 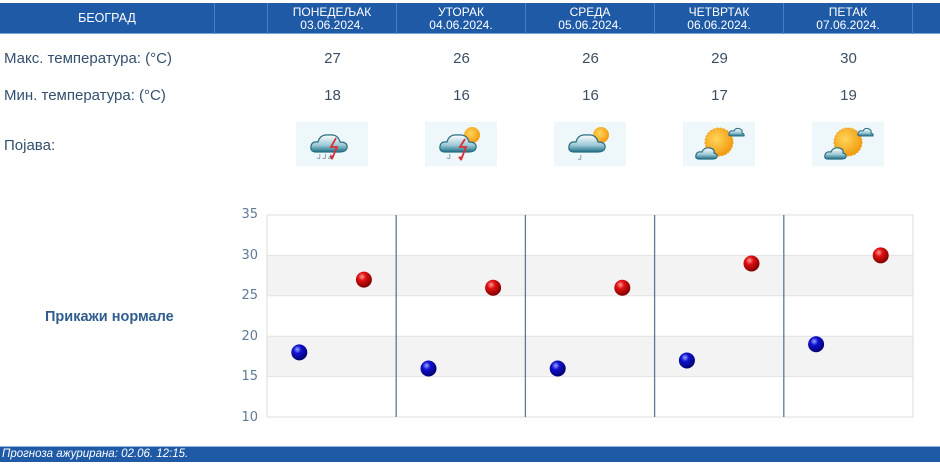 I want to click on thunderstorm-rain-cloud-icon: ᒍ ᒍ ᒍ, so click(x=332, y=144).